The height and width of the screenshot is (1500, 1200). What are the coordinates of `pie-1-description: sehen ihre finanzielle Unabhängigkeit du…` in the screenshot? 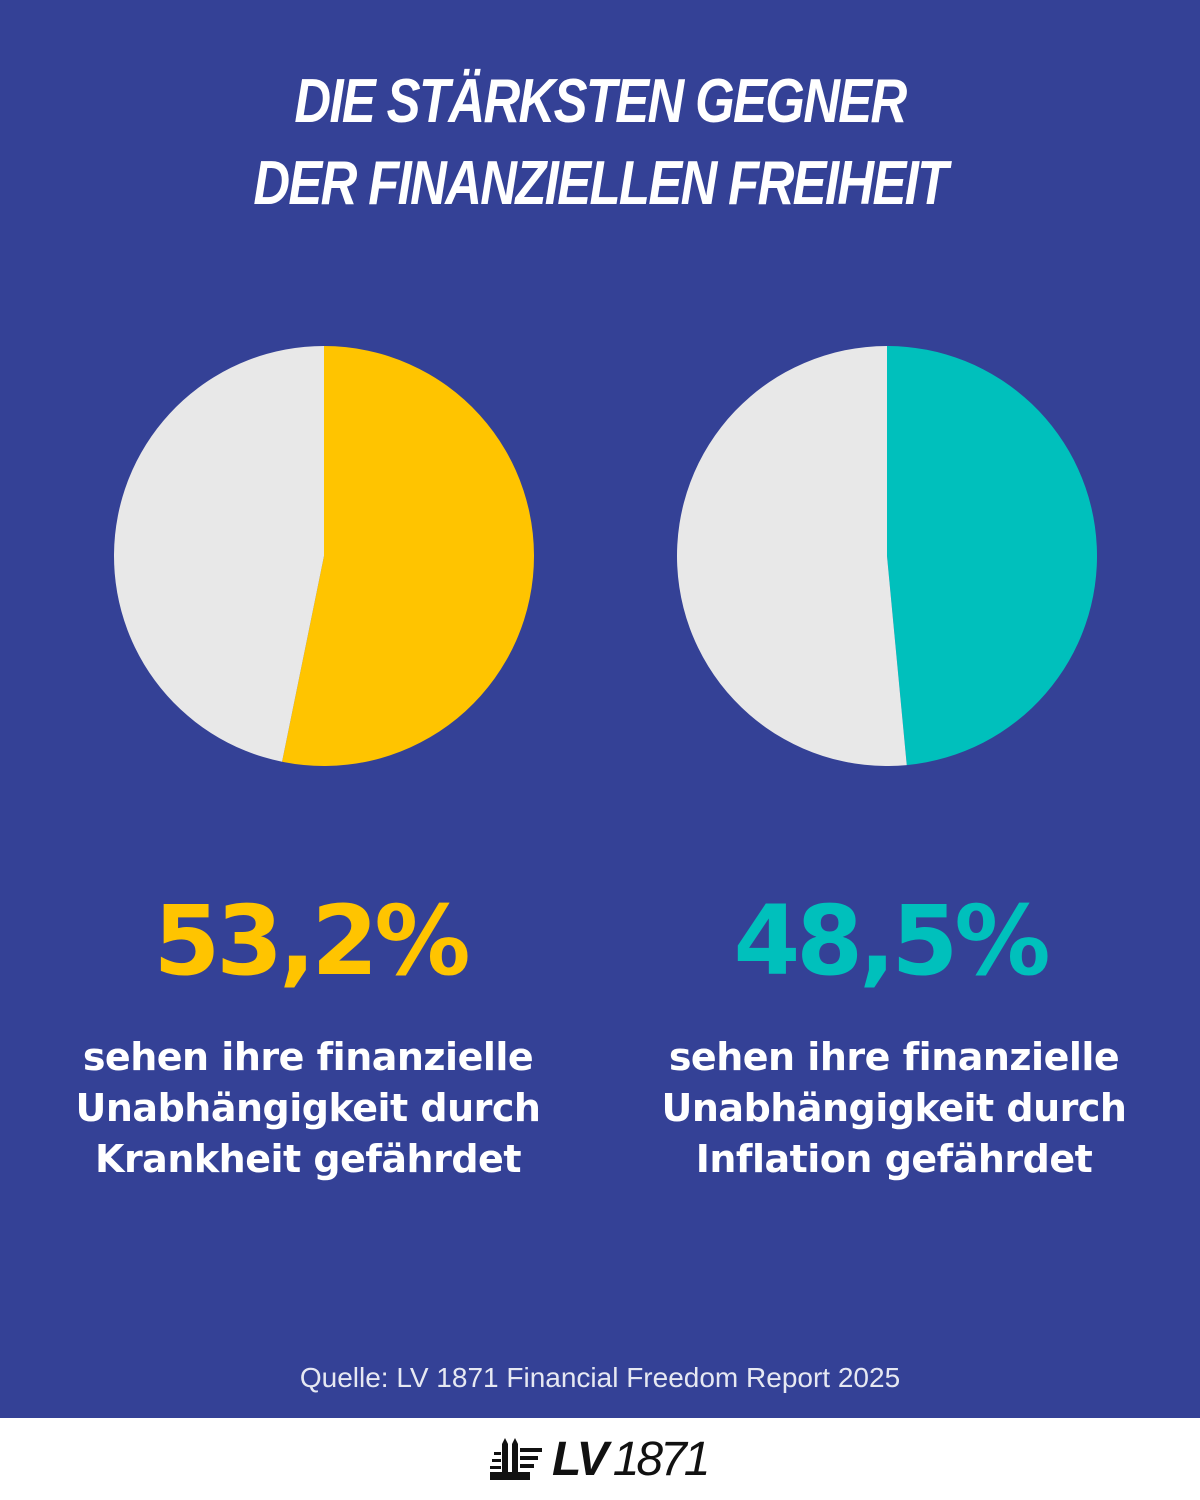 It's located at (308, 1108).